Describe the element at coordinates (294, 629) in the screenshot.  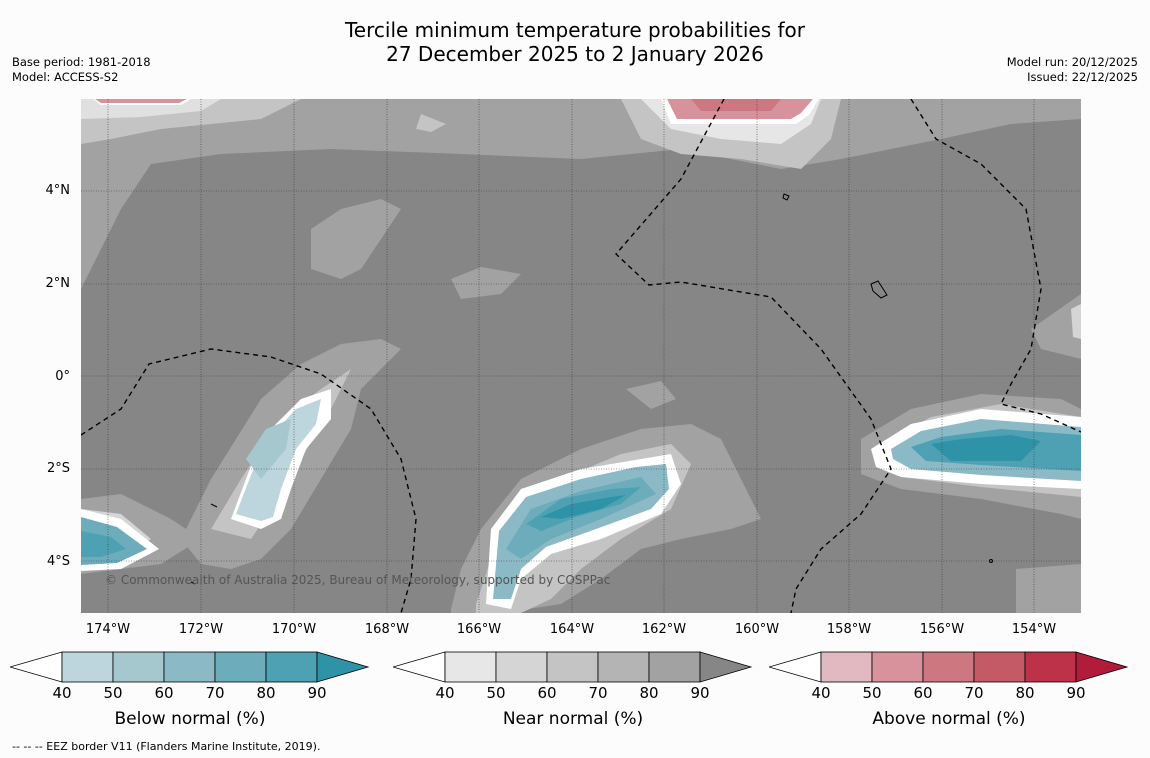
I see `lon-label-170w: 170°W` at that location.